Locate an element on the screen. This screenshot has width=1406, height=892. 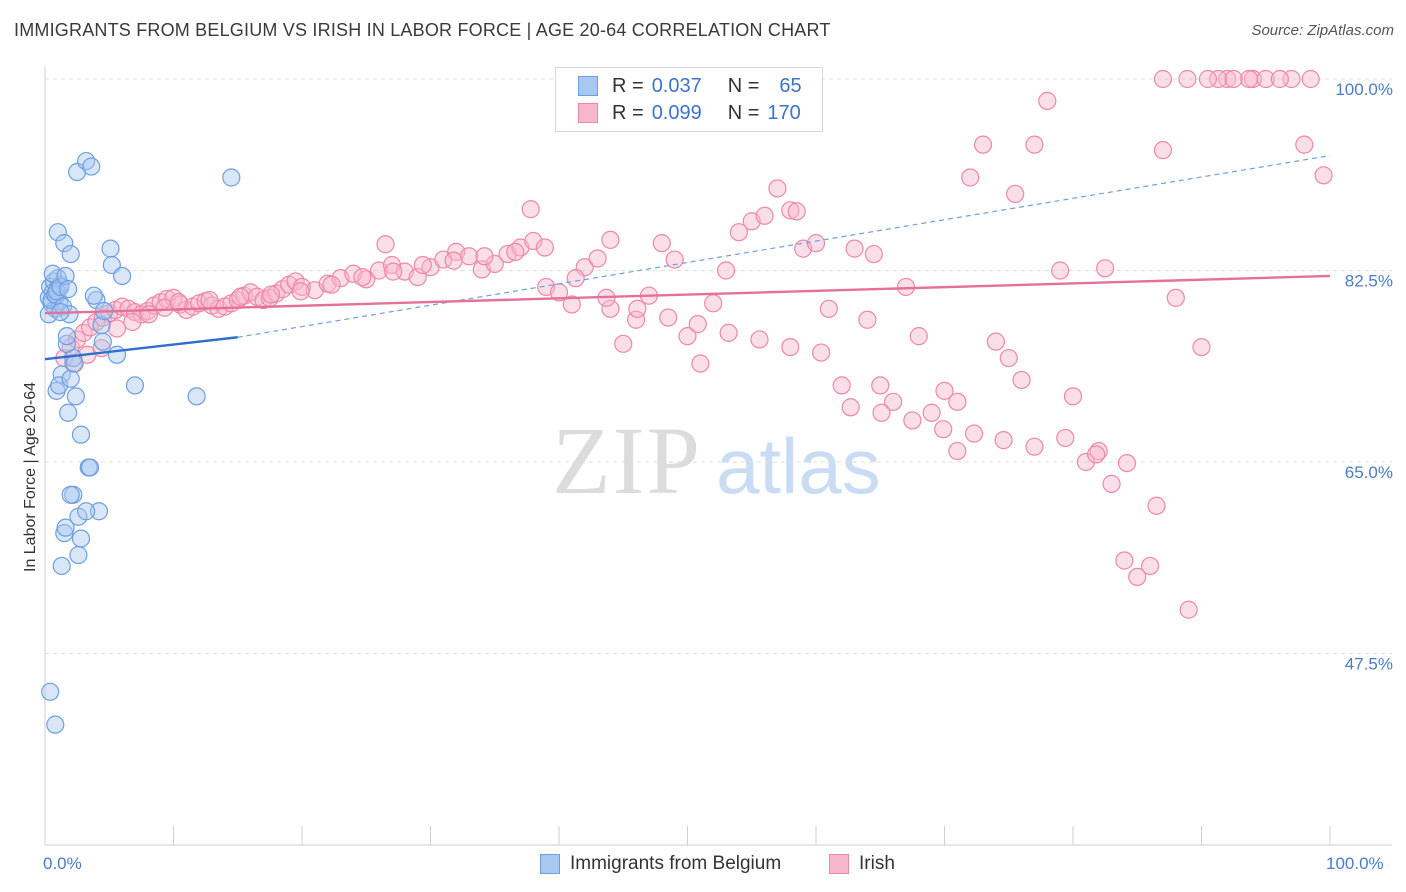
x-tick-label-0: 0.0% is located at coordinates (62, 863).